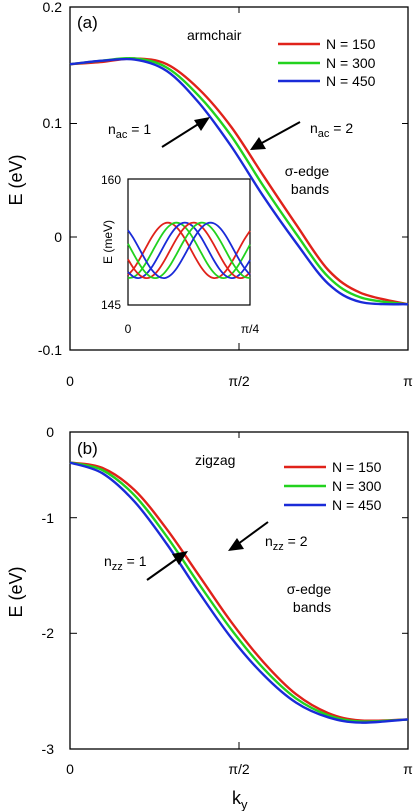 This screenshot has width=416, height=811. Describe the element at coordinates (58, 237) in the screenshot. I see `panel-a-ytick-0: 0` at that location.